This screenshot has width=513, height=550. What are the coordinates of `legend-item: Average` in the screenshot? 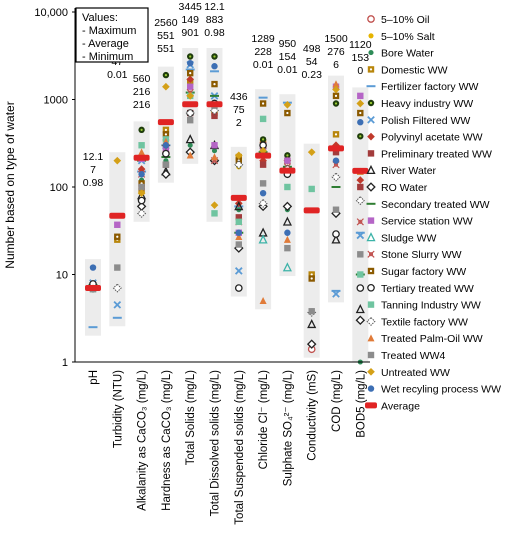 It's located at (392, 406).